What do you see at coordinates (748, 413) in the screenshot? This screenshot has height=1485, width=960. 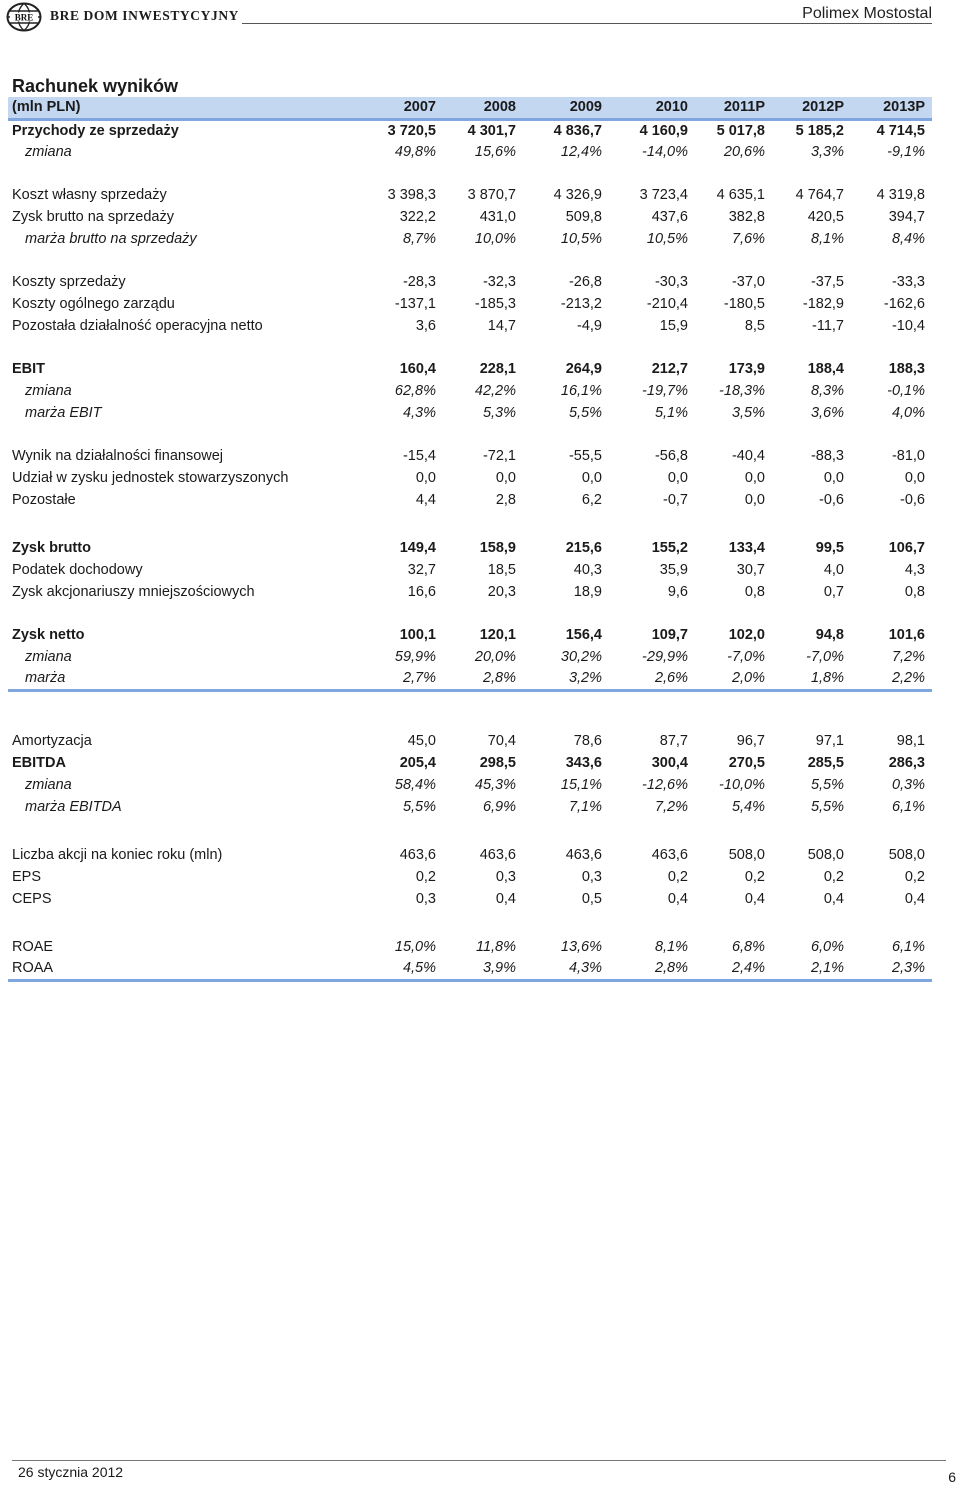 I see `value-cell: 3,5%` at bounding box center [748, 413].